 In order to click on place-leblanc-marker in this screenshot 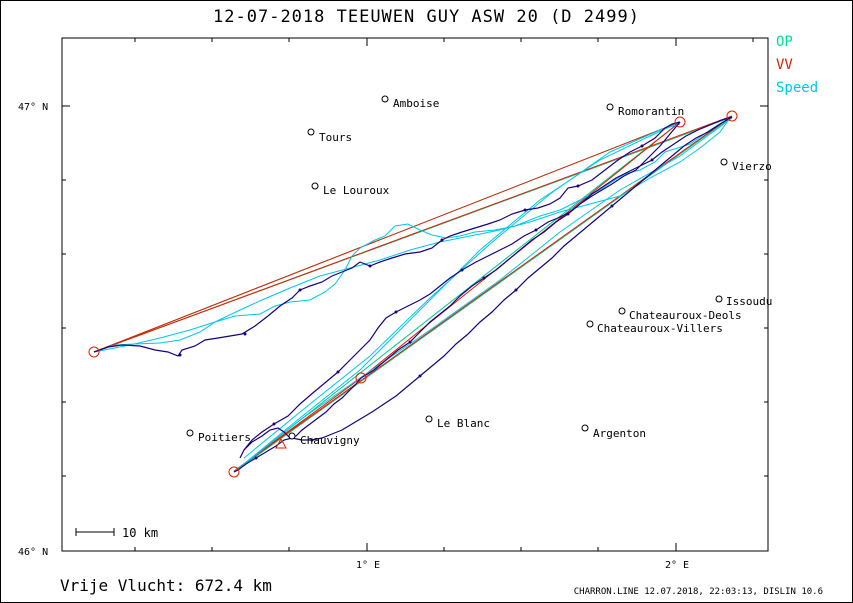, I will do `click(429, 419)`.